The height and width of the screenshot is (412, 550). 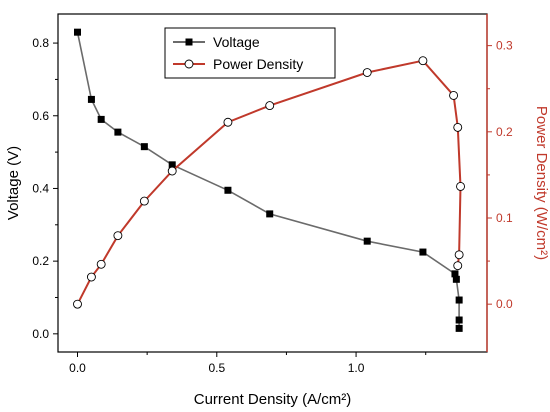 I want to click on x-axis-title: Current Density (A/cm²), so click(x=273, y=399).